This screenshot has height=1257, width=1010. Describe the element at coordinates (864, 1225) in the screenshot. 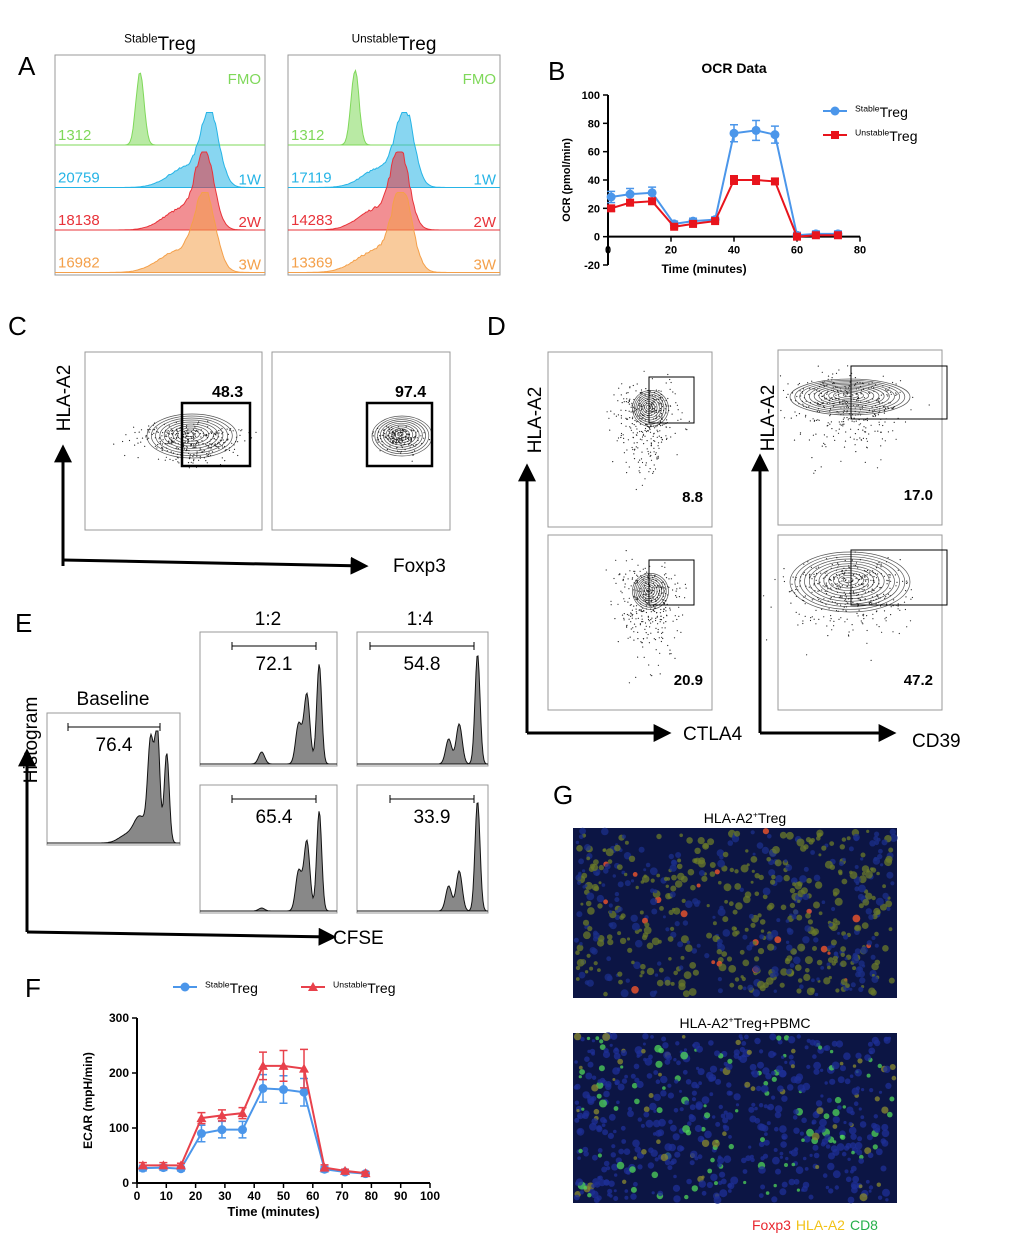

I see `stain-legend-item: CD8` at that location.